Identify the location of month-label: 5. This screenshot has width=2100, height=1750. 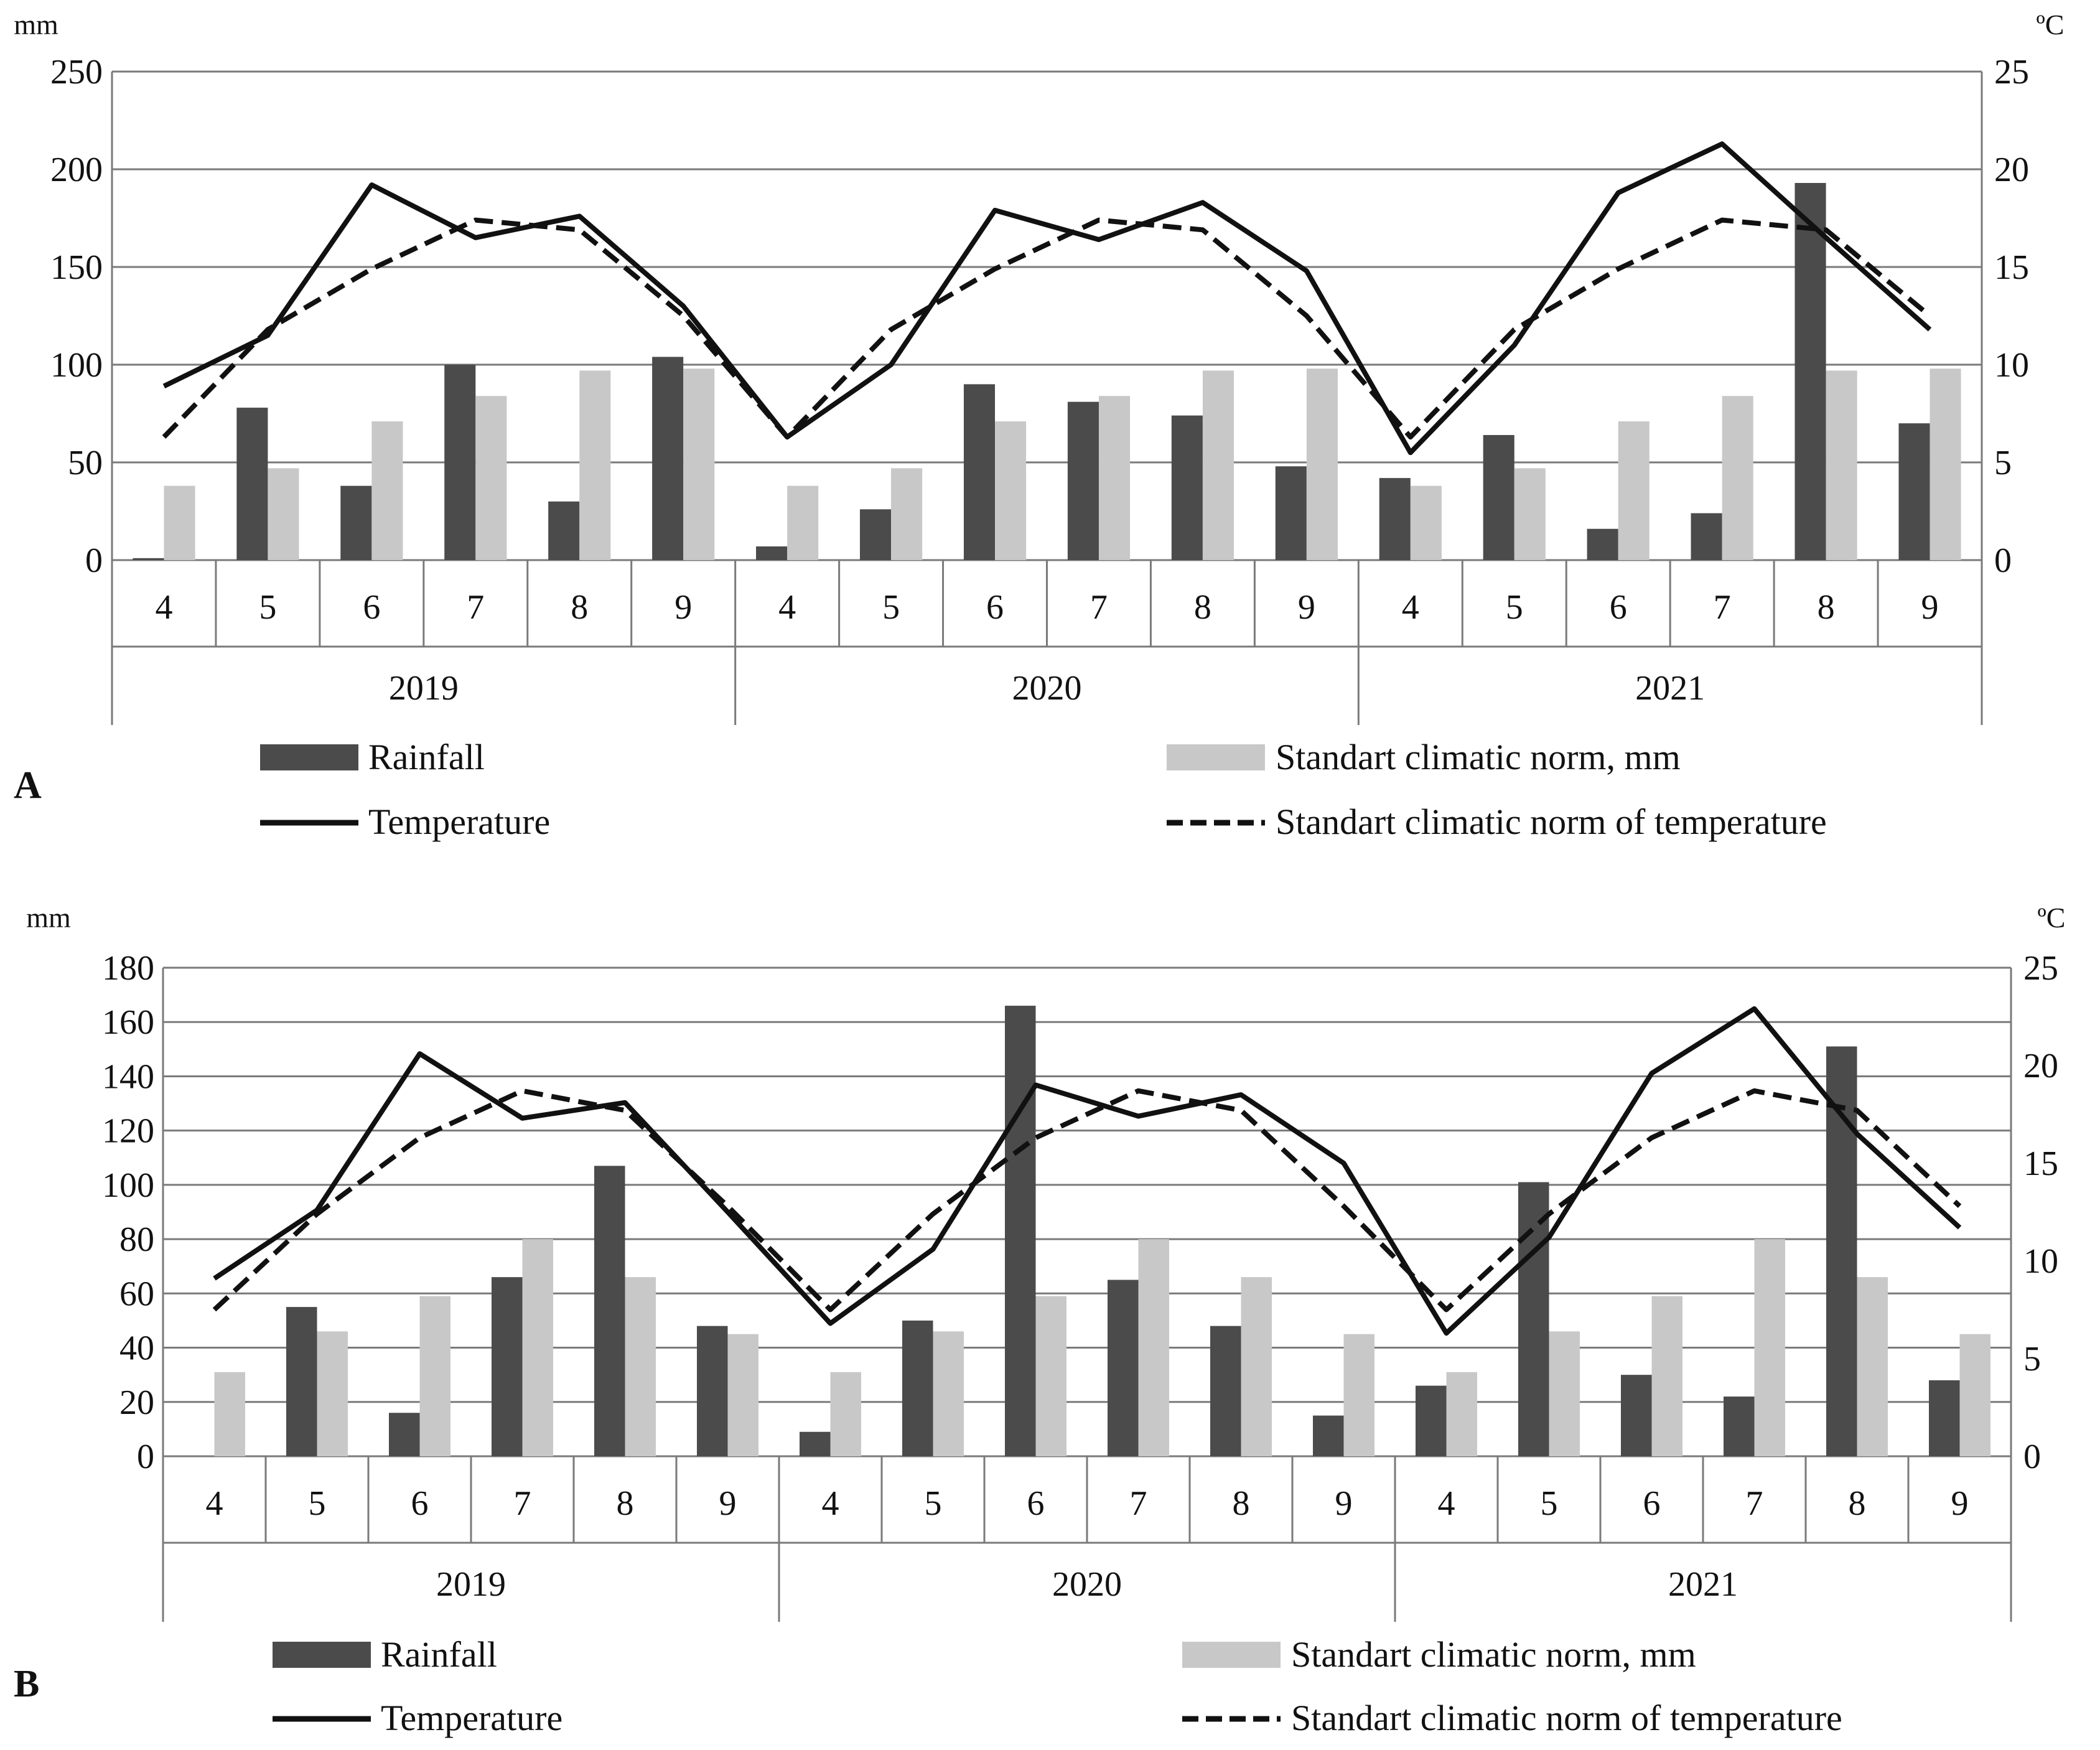
(933, 1503).